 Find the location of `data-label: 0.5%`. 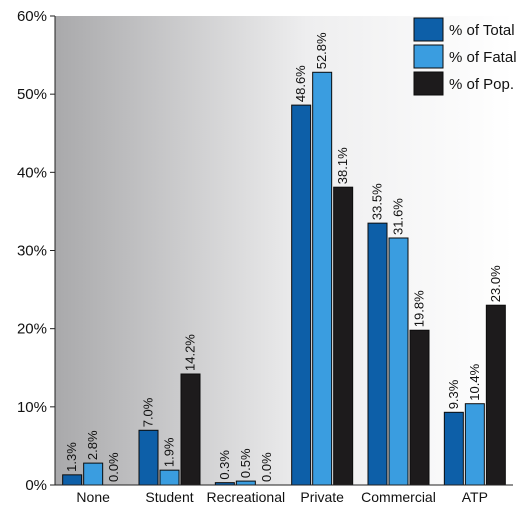

data-label: 0.5% is located at coordinates (245, 463).